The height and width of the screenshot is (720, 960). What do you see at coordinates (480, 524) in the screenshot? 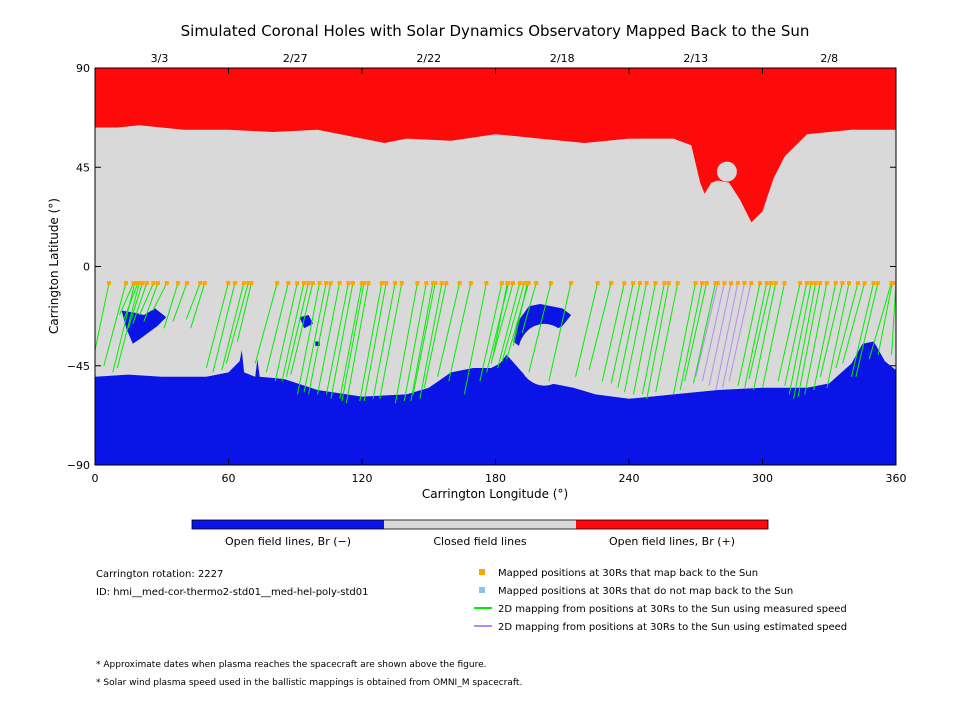
I see `colorbar-frame` at bounding box center [480, 524].